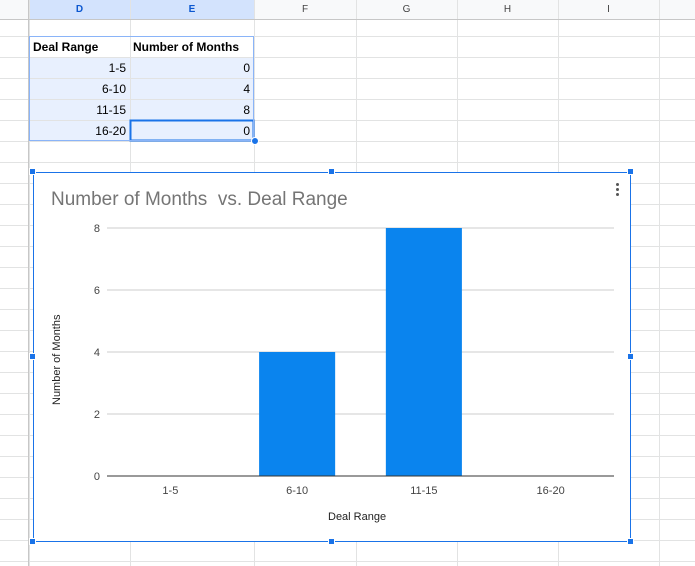 This screenshot has width=695, height=566. Describe the element at coordinates (110, 131) in the screenshot. I see `cell-deal-range-4: 16-20` at that location.